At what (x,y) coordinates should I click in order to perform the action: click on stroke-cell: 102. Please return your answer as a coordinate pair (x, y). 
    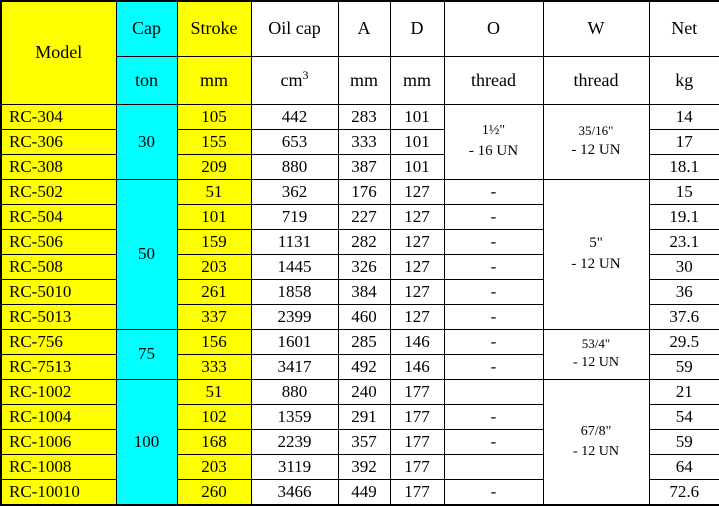
    Looking at the image, I should click on (214, 416).